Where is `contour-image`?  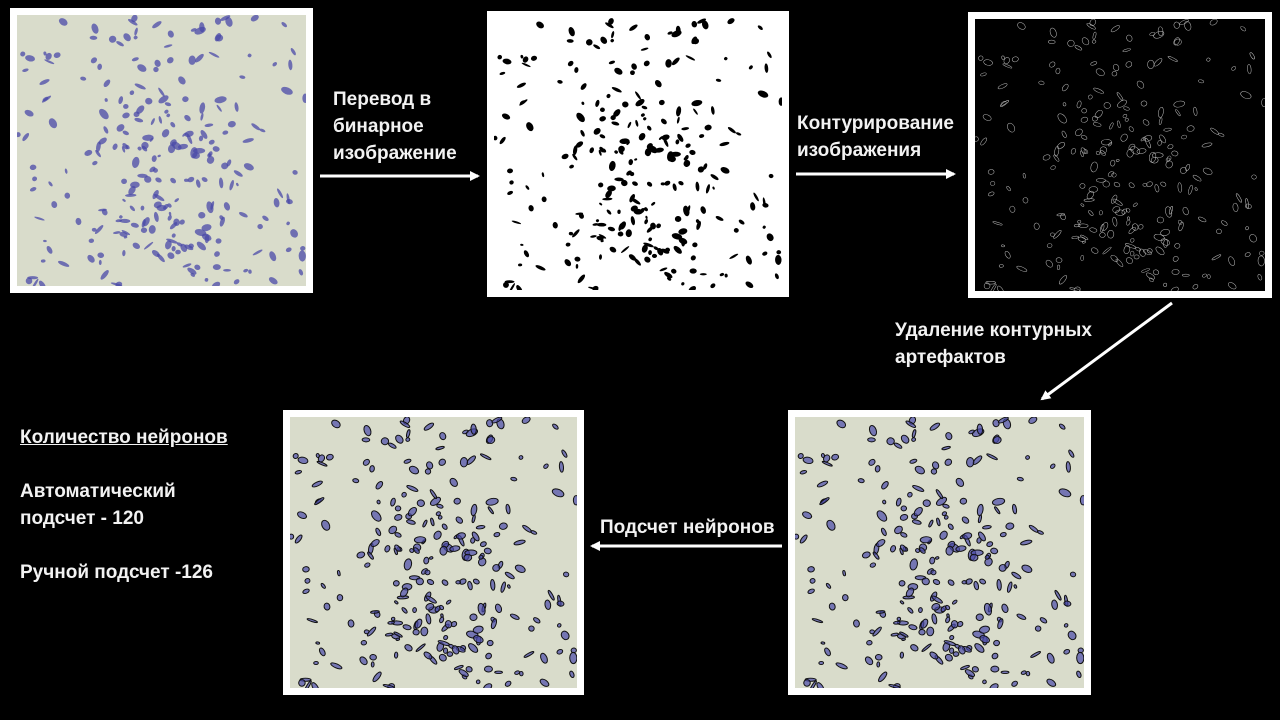 contour-image is located at coordinates (1120, 155).